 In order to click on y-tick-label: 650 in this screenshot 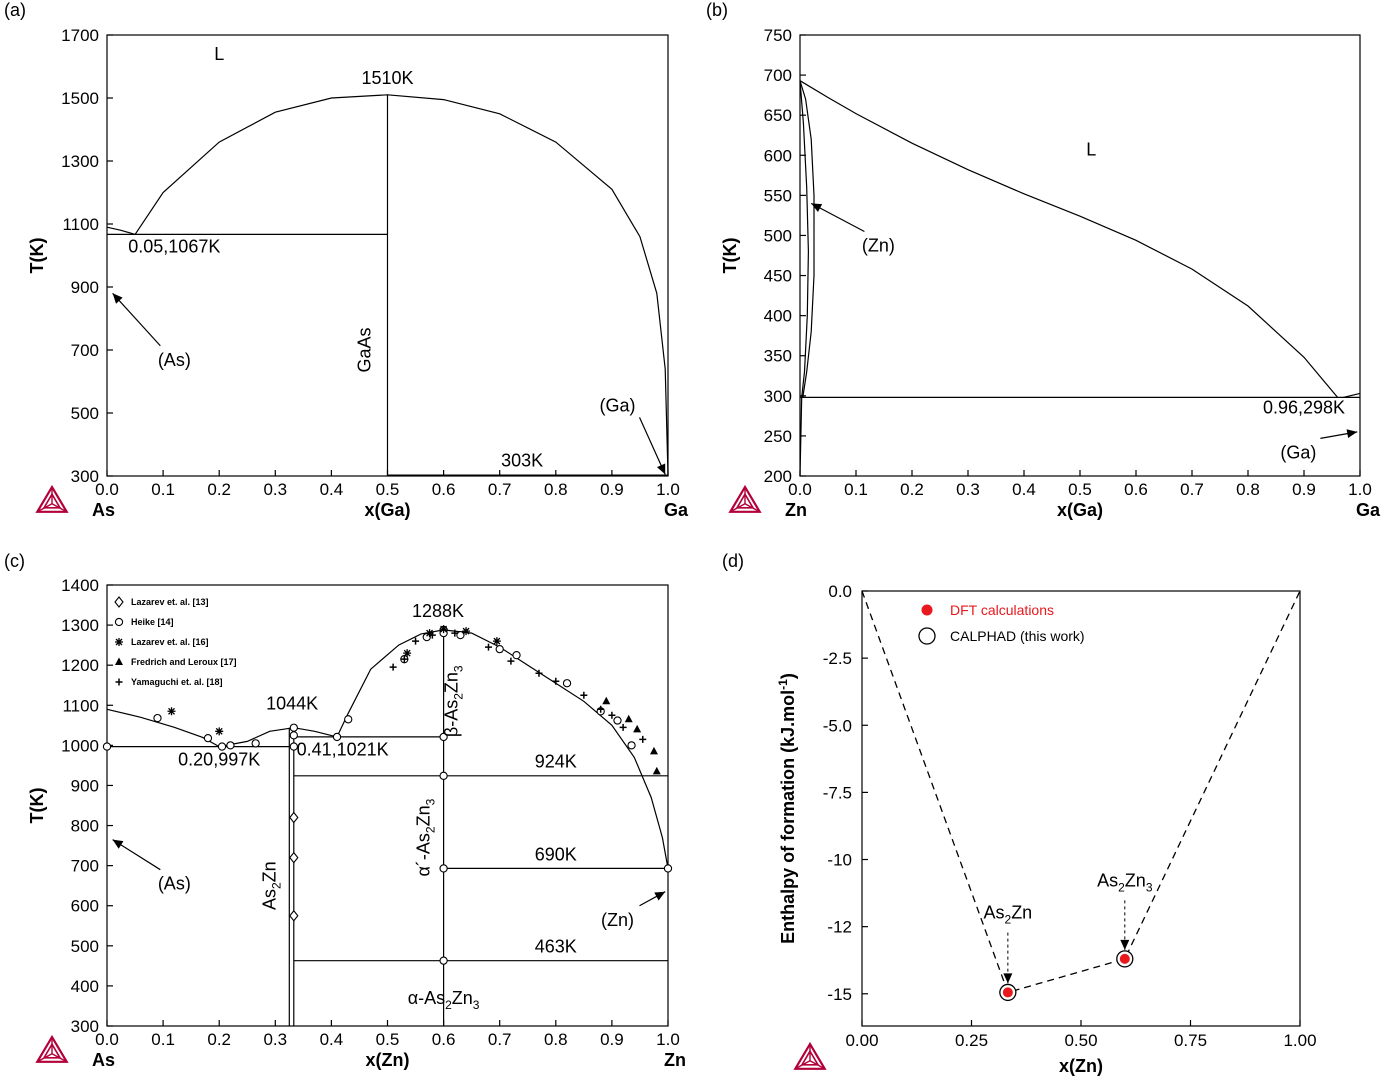, I will do `click(778, 115)`.